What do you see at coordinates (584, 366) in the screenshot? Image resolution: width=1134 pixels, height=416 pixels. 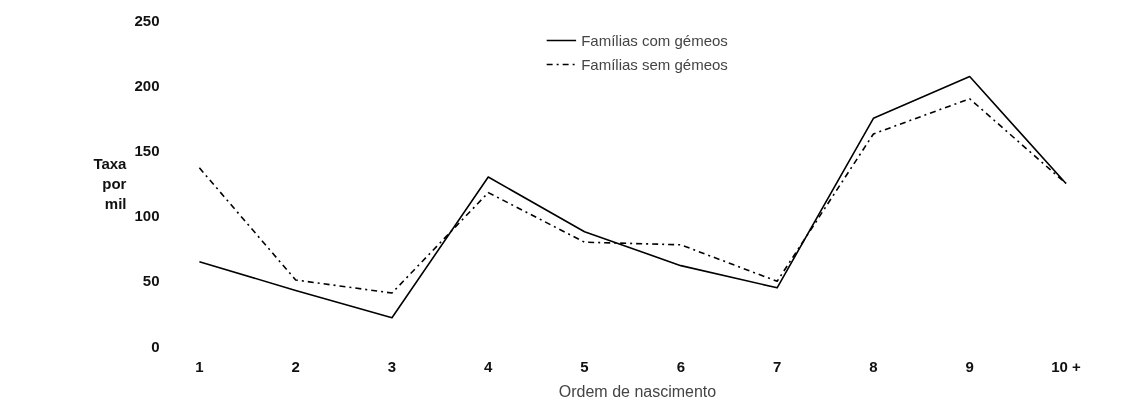 I see `x-tick-label: 5` at bounding box center [584, 366].